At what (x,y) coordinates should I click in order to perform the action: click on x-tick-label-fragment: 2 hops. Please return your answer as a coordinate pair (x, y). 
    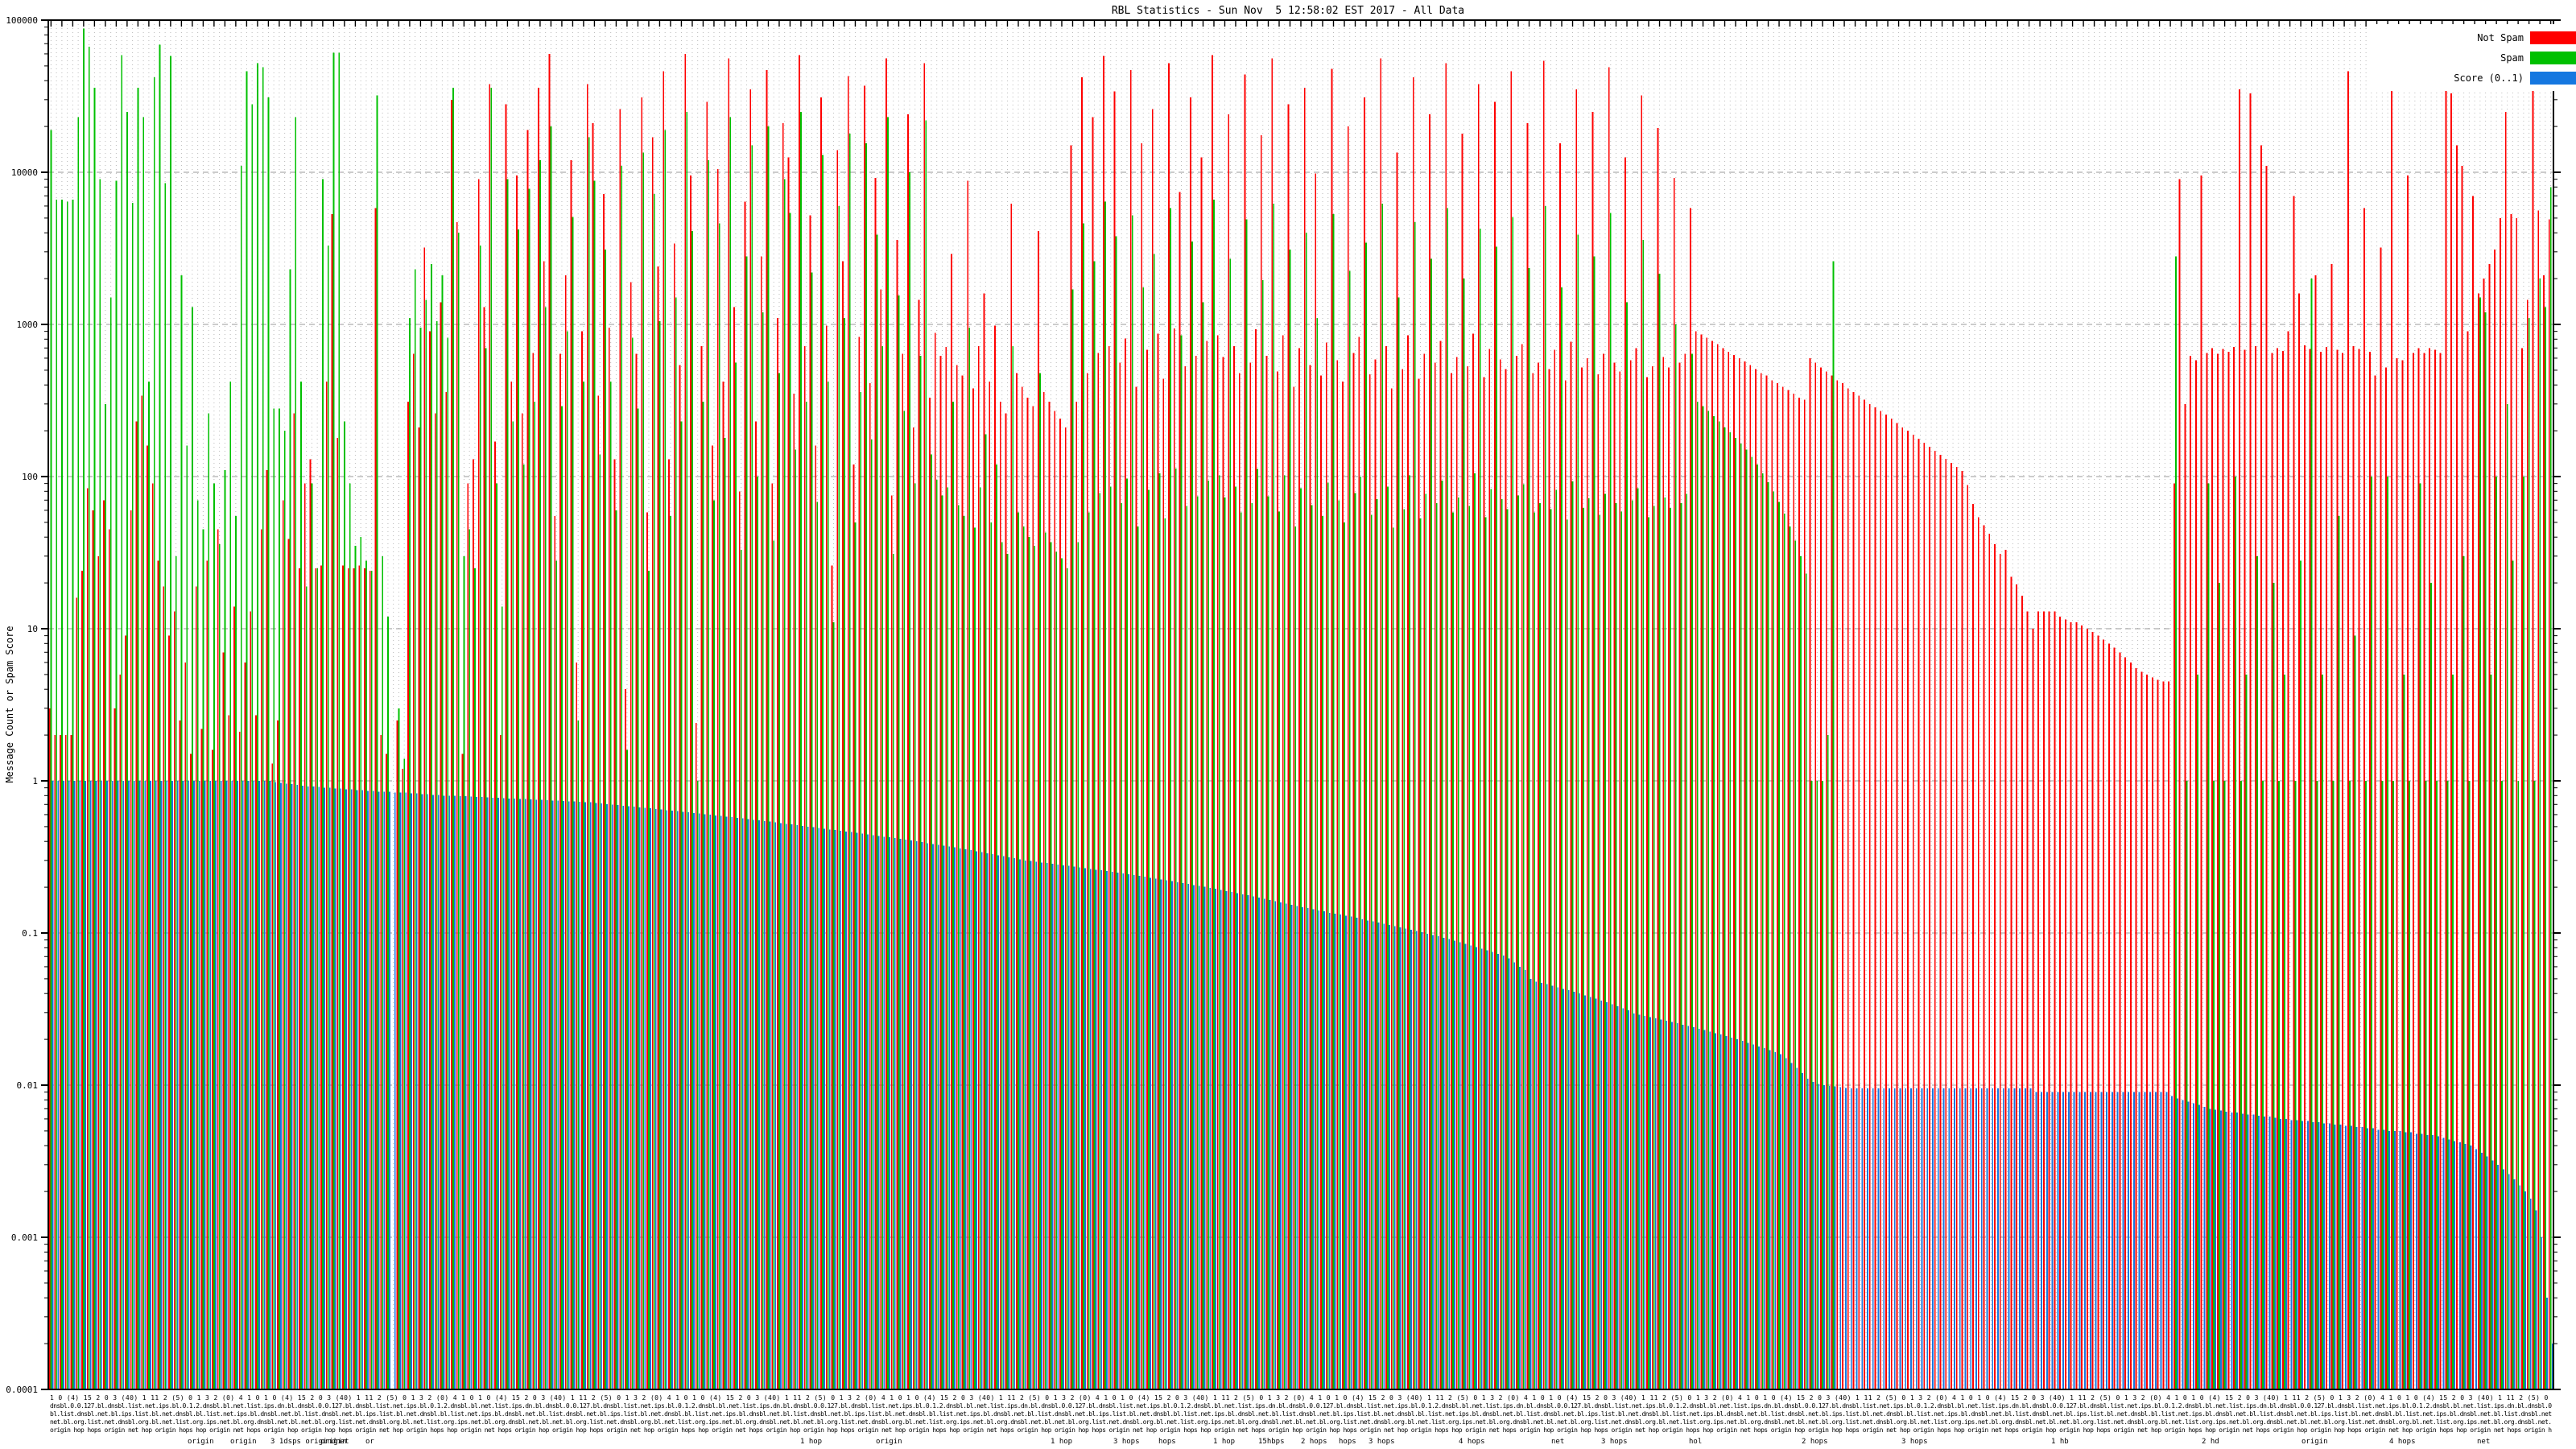
    Looking at the image, I should click on (1314, 1442).